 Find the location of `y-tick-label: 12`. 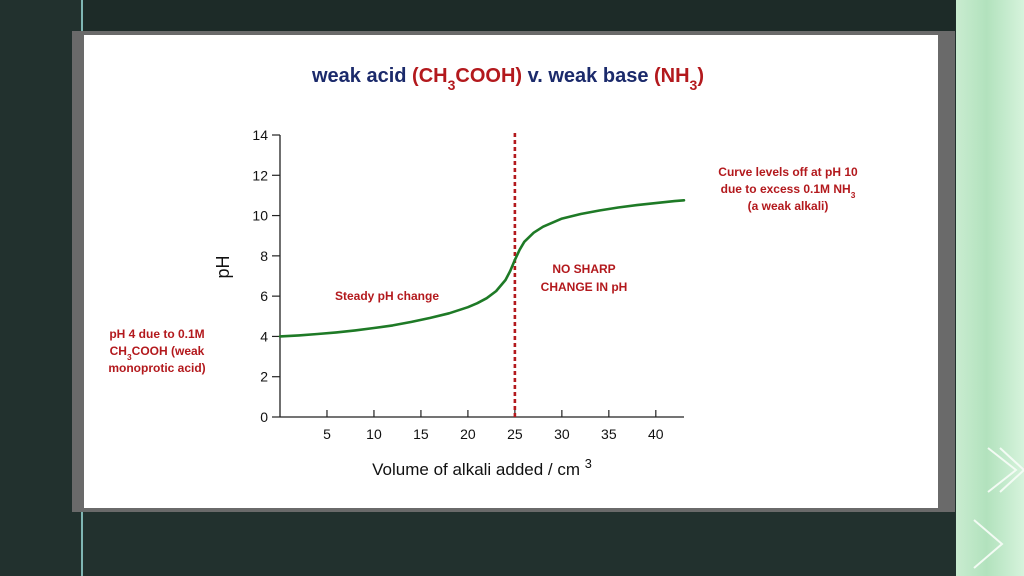

y-tick-label: 12 is located at coordinates (260, 175).